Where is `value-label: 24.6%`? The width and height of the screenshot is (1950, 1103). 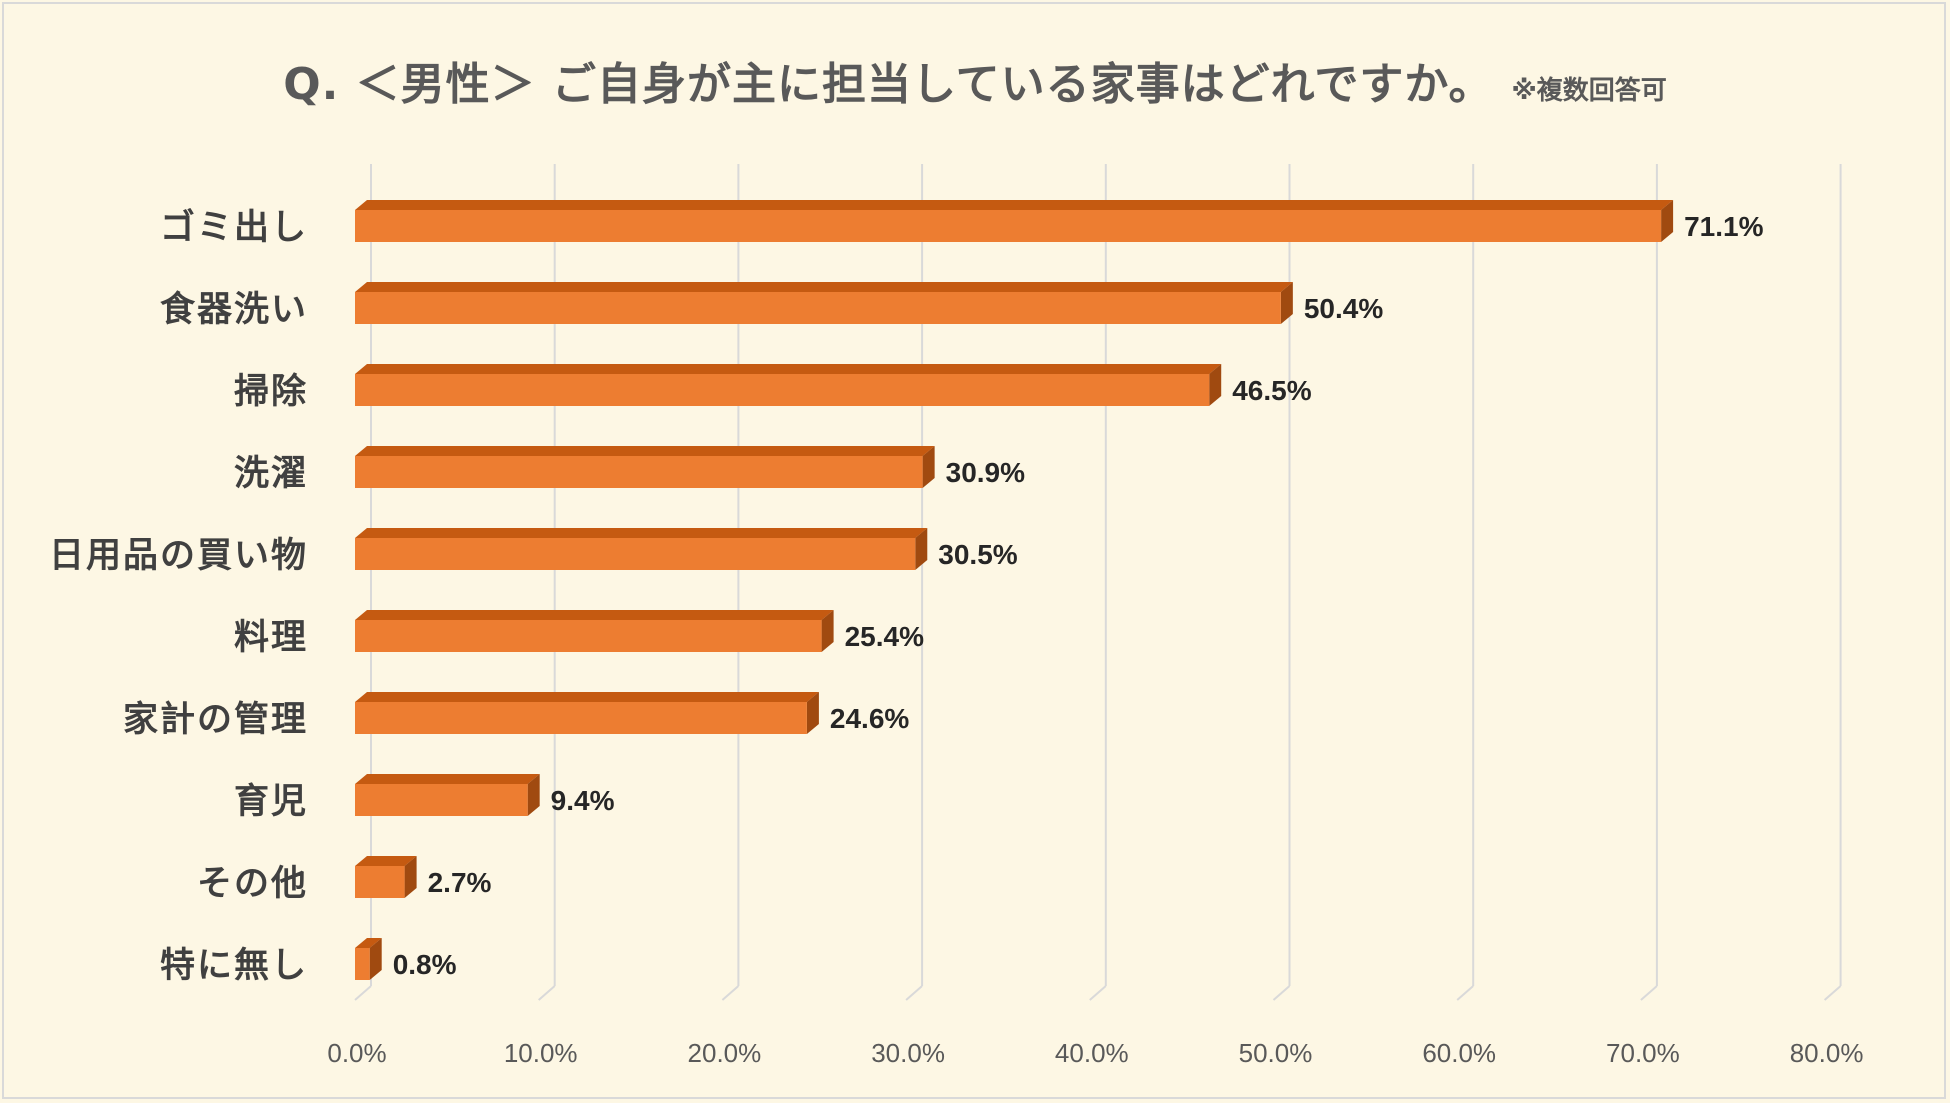
value-label: 24.6% is located at coordinates (869, 718).